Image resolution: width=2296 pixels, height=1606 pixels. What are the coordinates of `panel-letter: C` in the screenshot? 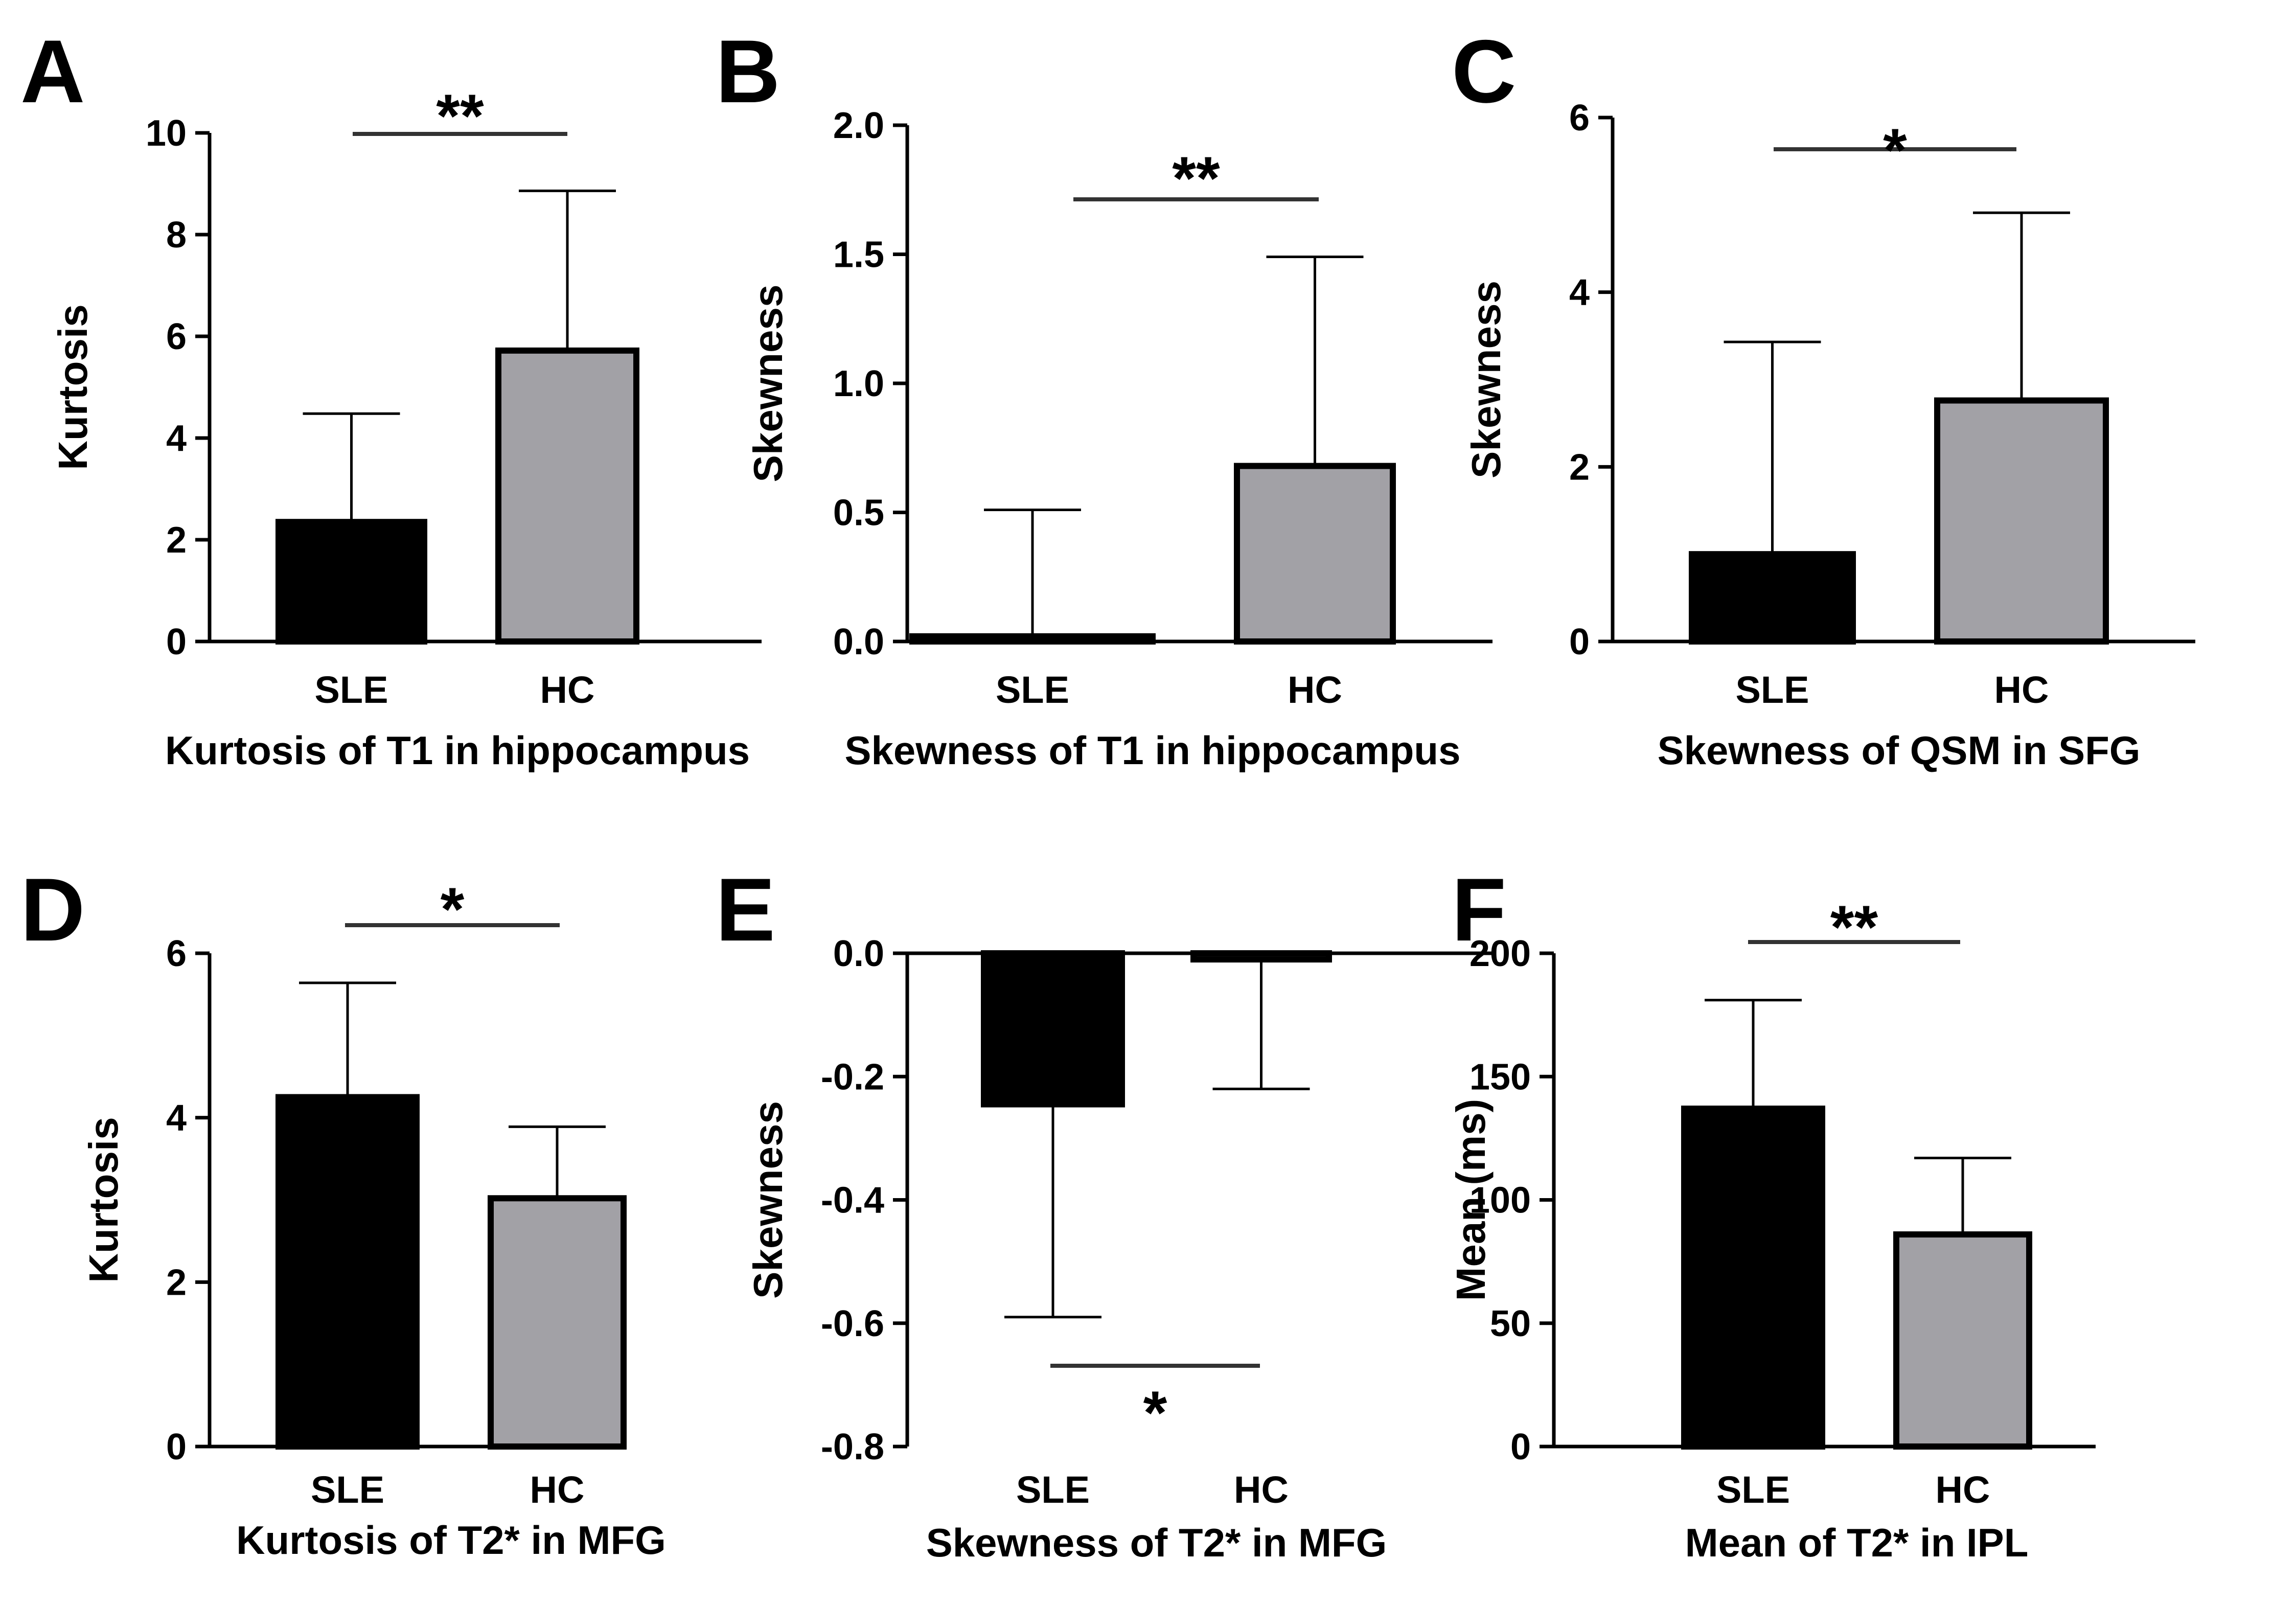 It's located at (1484, 72).